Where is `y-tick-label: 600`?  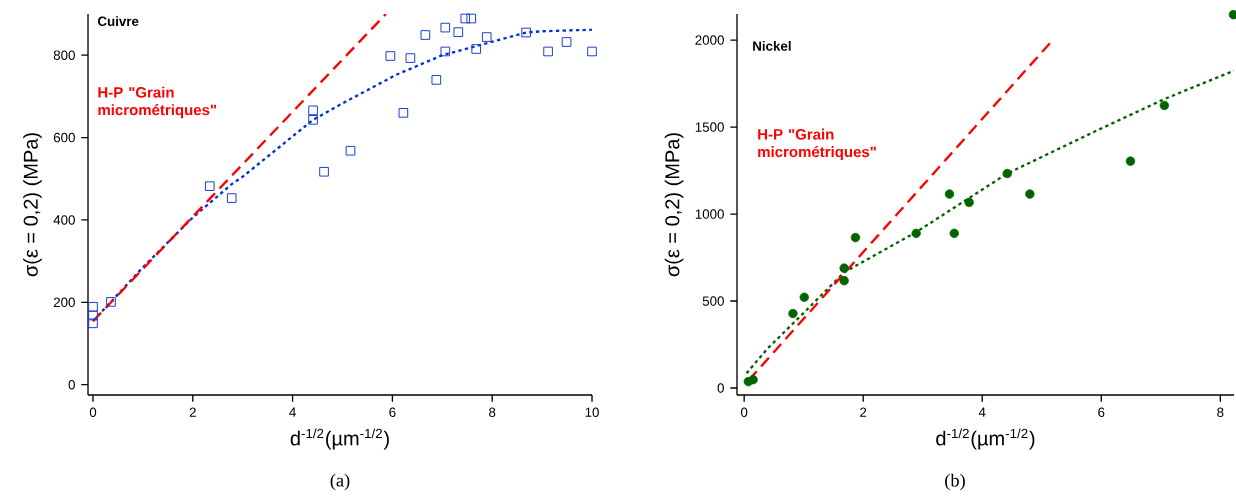
y-tick-label: 600 is located at coordinates (64, 137).